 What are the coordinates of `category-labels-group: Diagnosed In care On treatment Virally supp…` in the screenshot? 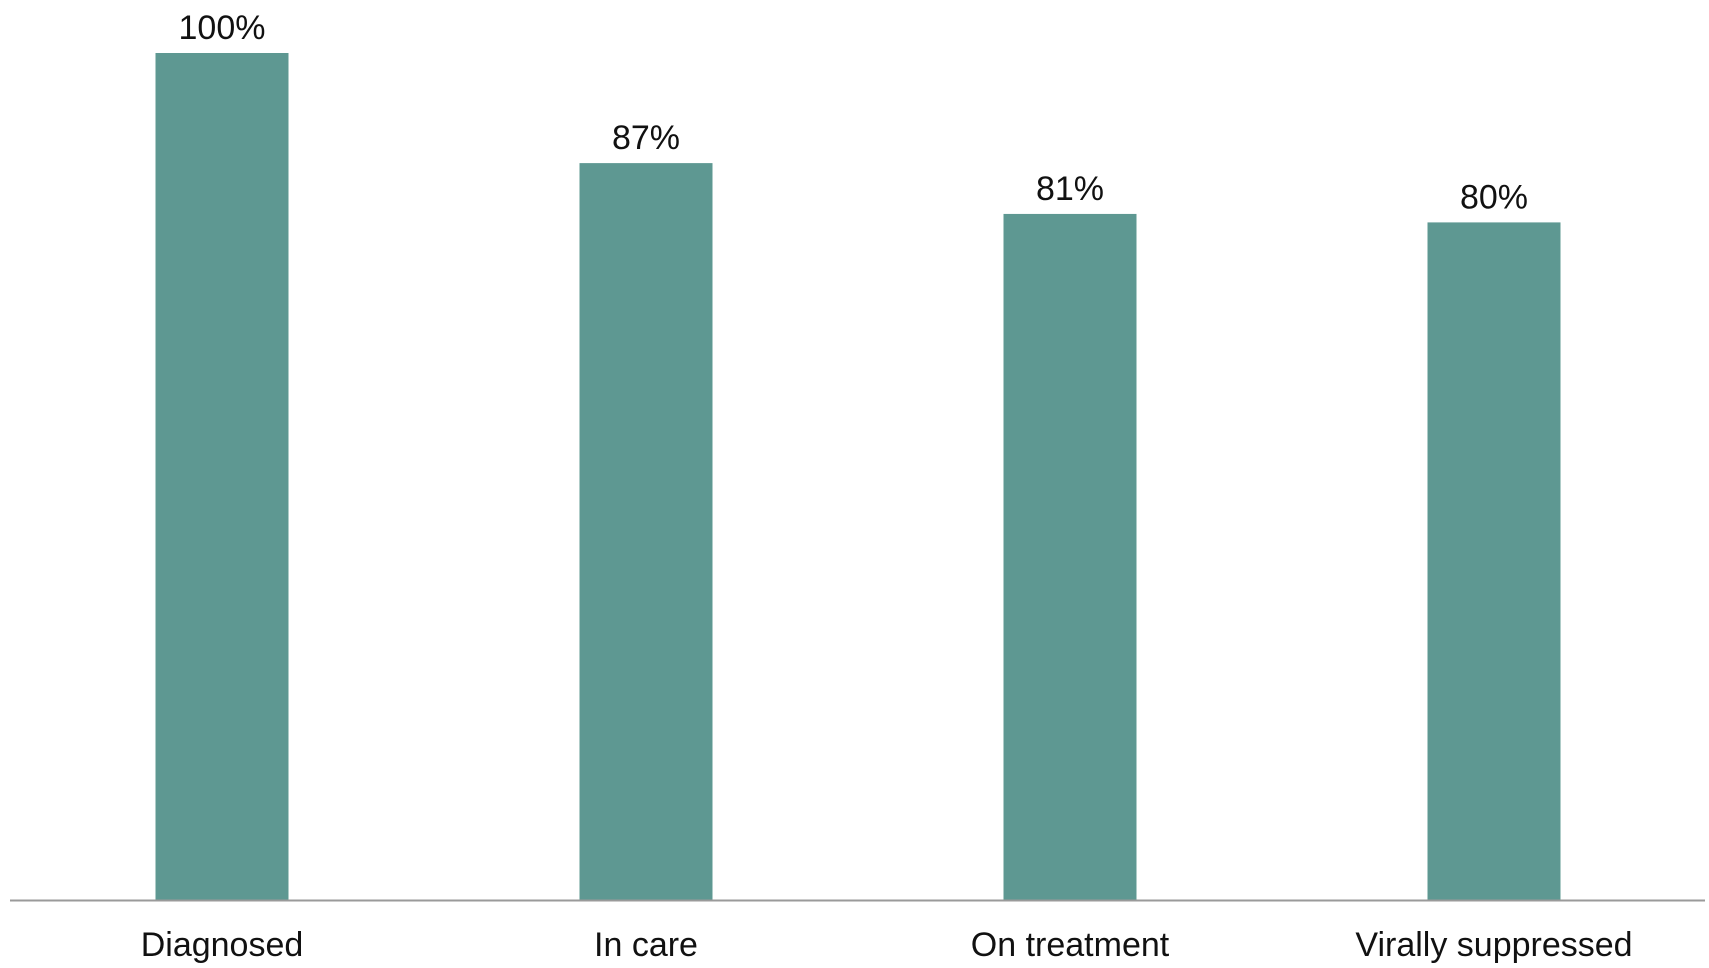 It's located at (887, 945).